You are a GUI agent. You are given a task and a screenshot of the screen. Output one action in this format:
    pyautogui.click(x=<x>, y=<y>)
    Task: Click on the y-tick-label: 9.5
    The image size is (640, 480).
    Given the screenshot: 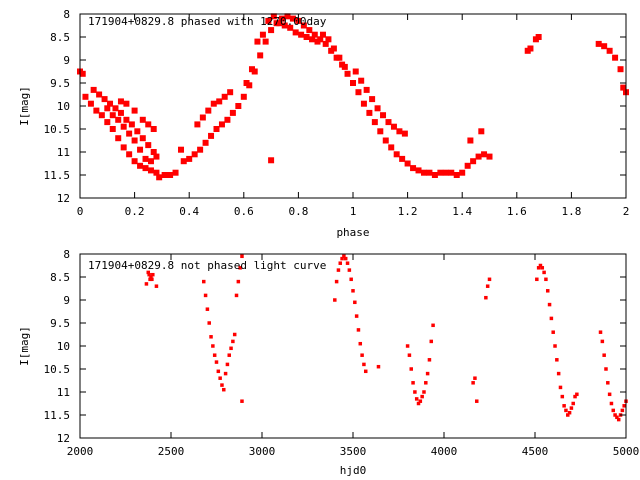 What is the action you would take?
    pyautogui.click(x=60, y=323)
    